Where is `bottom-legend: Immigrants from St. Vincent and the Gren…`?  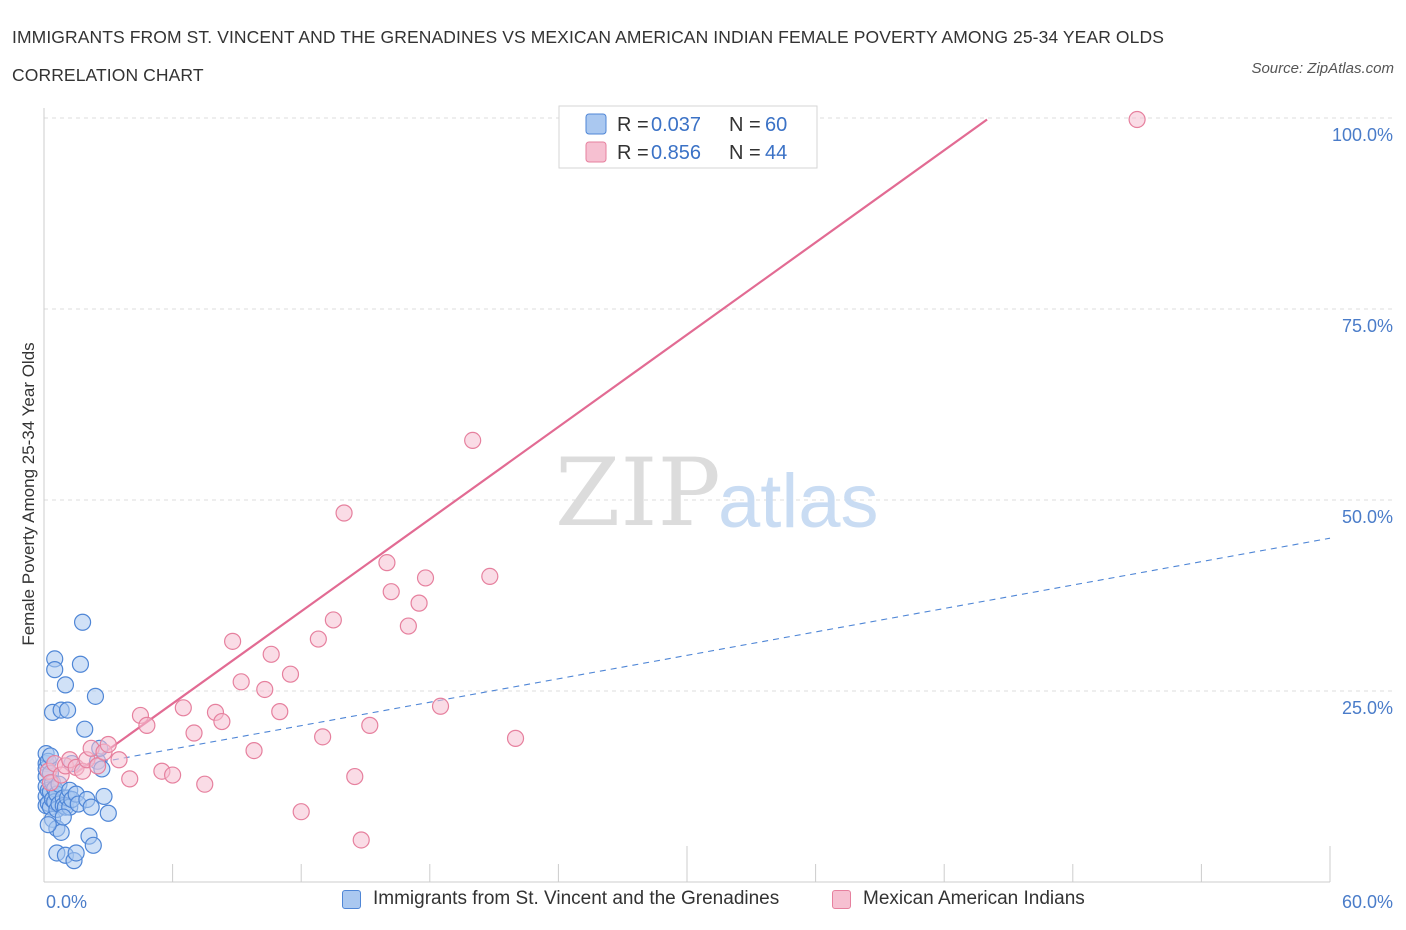
bottom-legend: Immigrants from St. Vincent and the Gren… is located at coordinates (703, 903).